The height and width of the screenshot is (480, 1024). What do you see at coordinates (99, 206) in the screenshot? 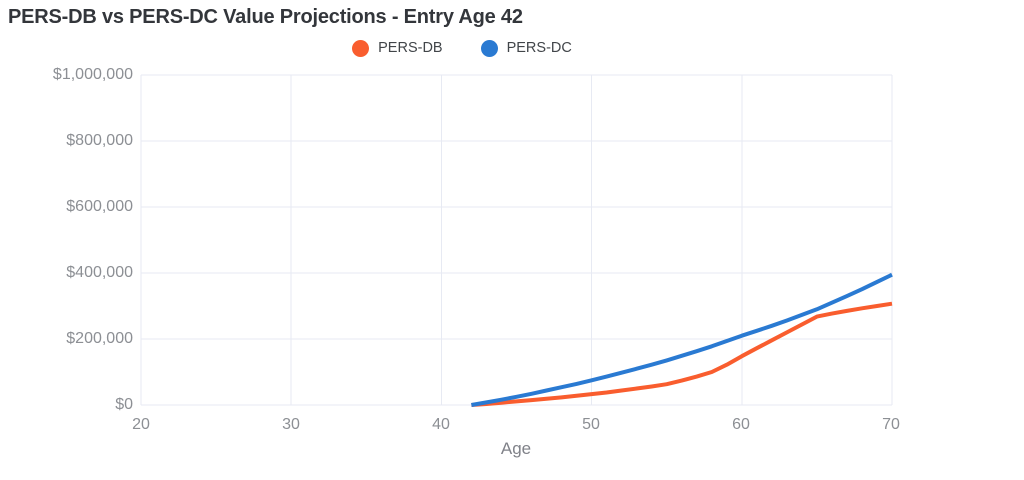
I see `y-tick-label: $600,000` at bounding box center [99, 206].